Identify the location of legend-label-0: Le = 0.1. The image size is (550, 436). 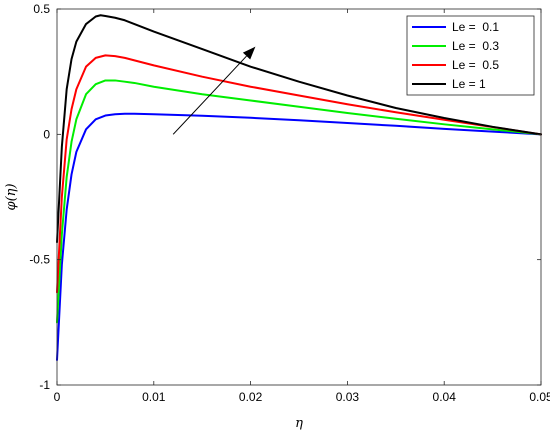
(475, 27).